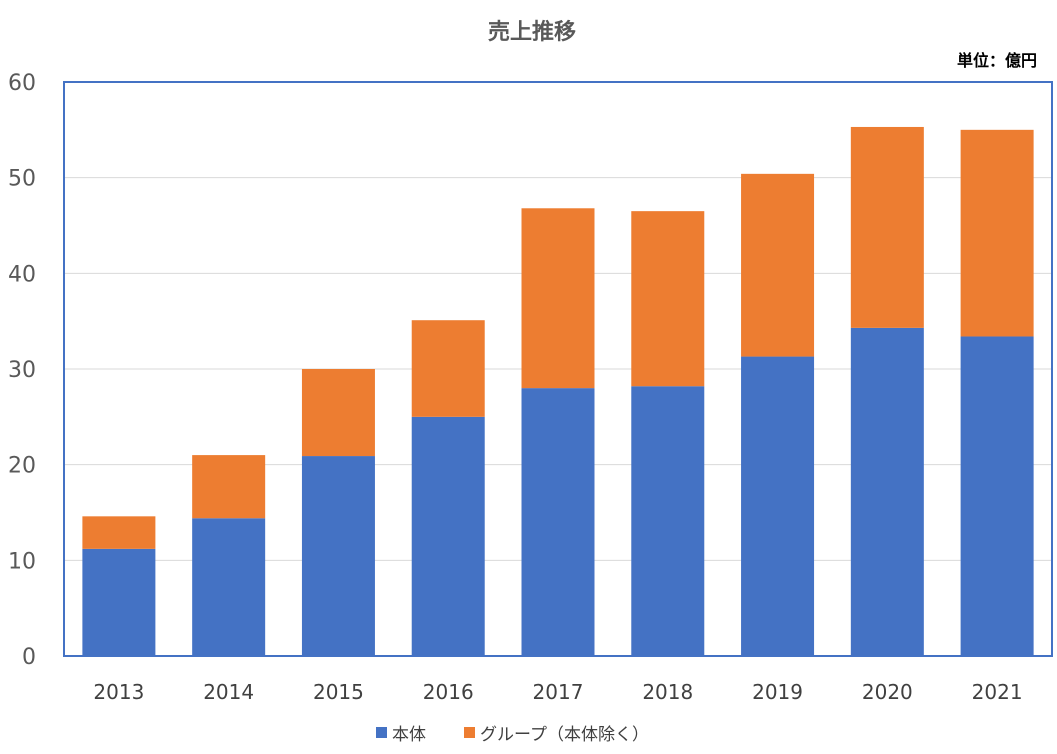 The width and height of the screenshot is (1057, 754). What do you see at coordinates (997, 496) in the screenshot?
I see `bar-honntai-2021` at bounding box center [997, 496].